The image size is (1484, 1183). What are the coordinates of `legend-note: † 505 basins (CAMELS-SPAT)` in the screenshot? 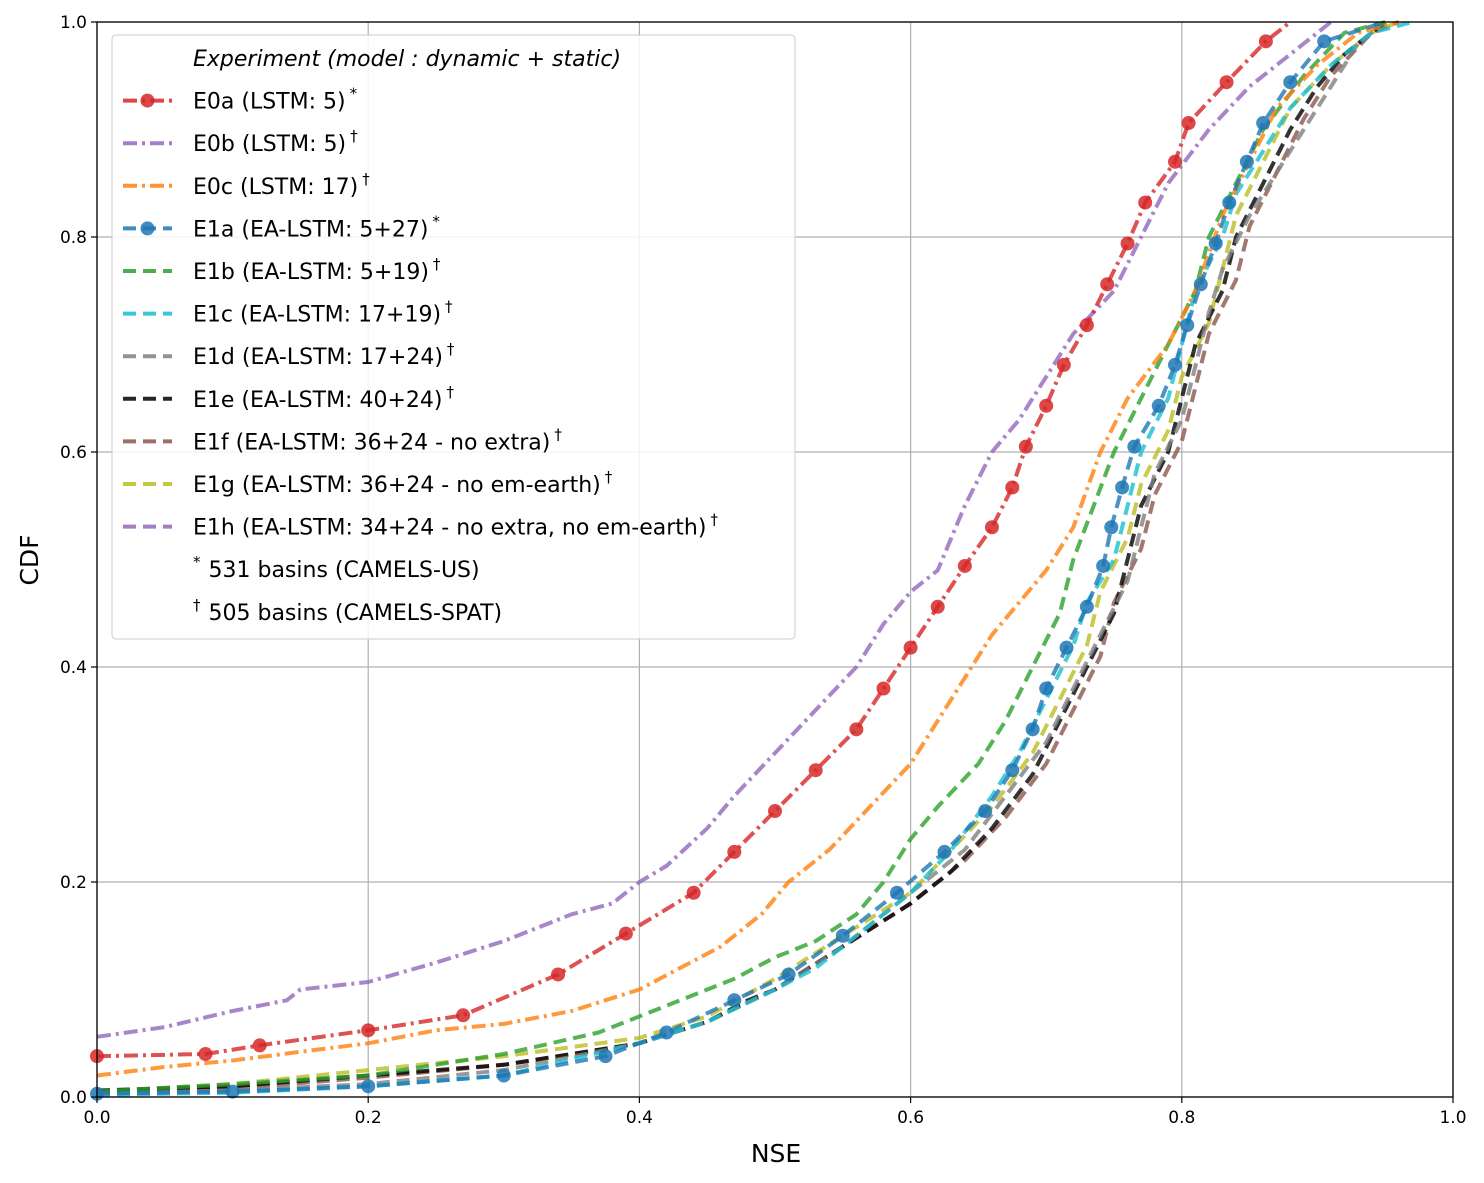 It's located at (347, 611).